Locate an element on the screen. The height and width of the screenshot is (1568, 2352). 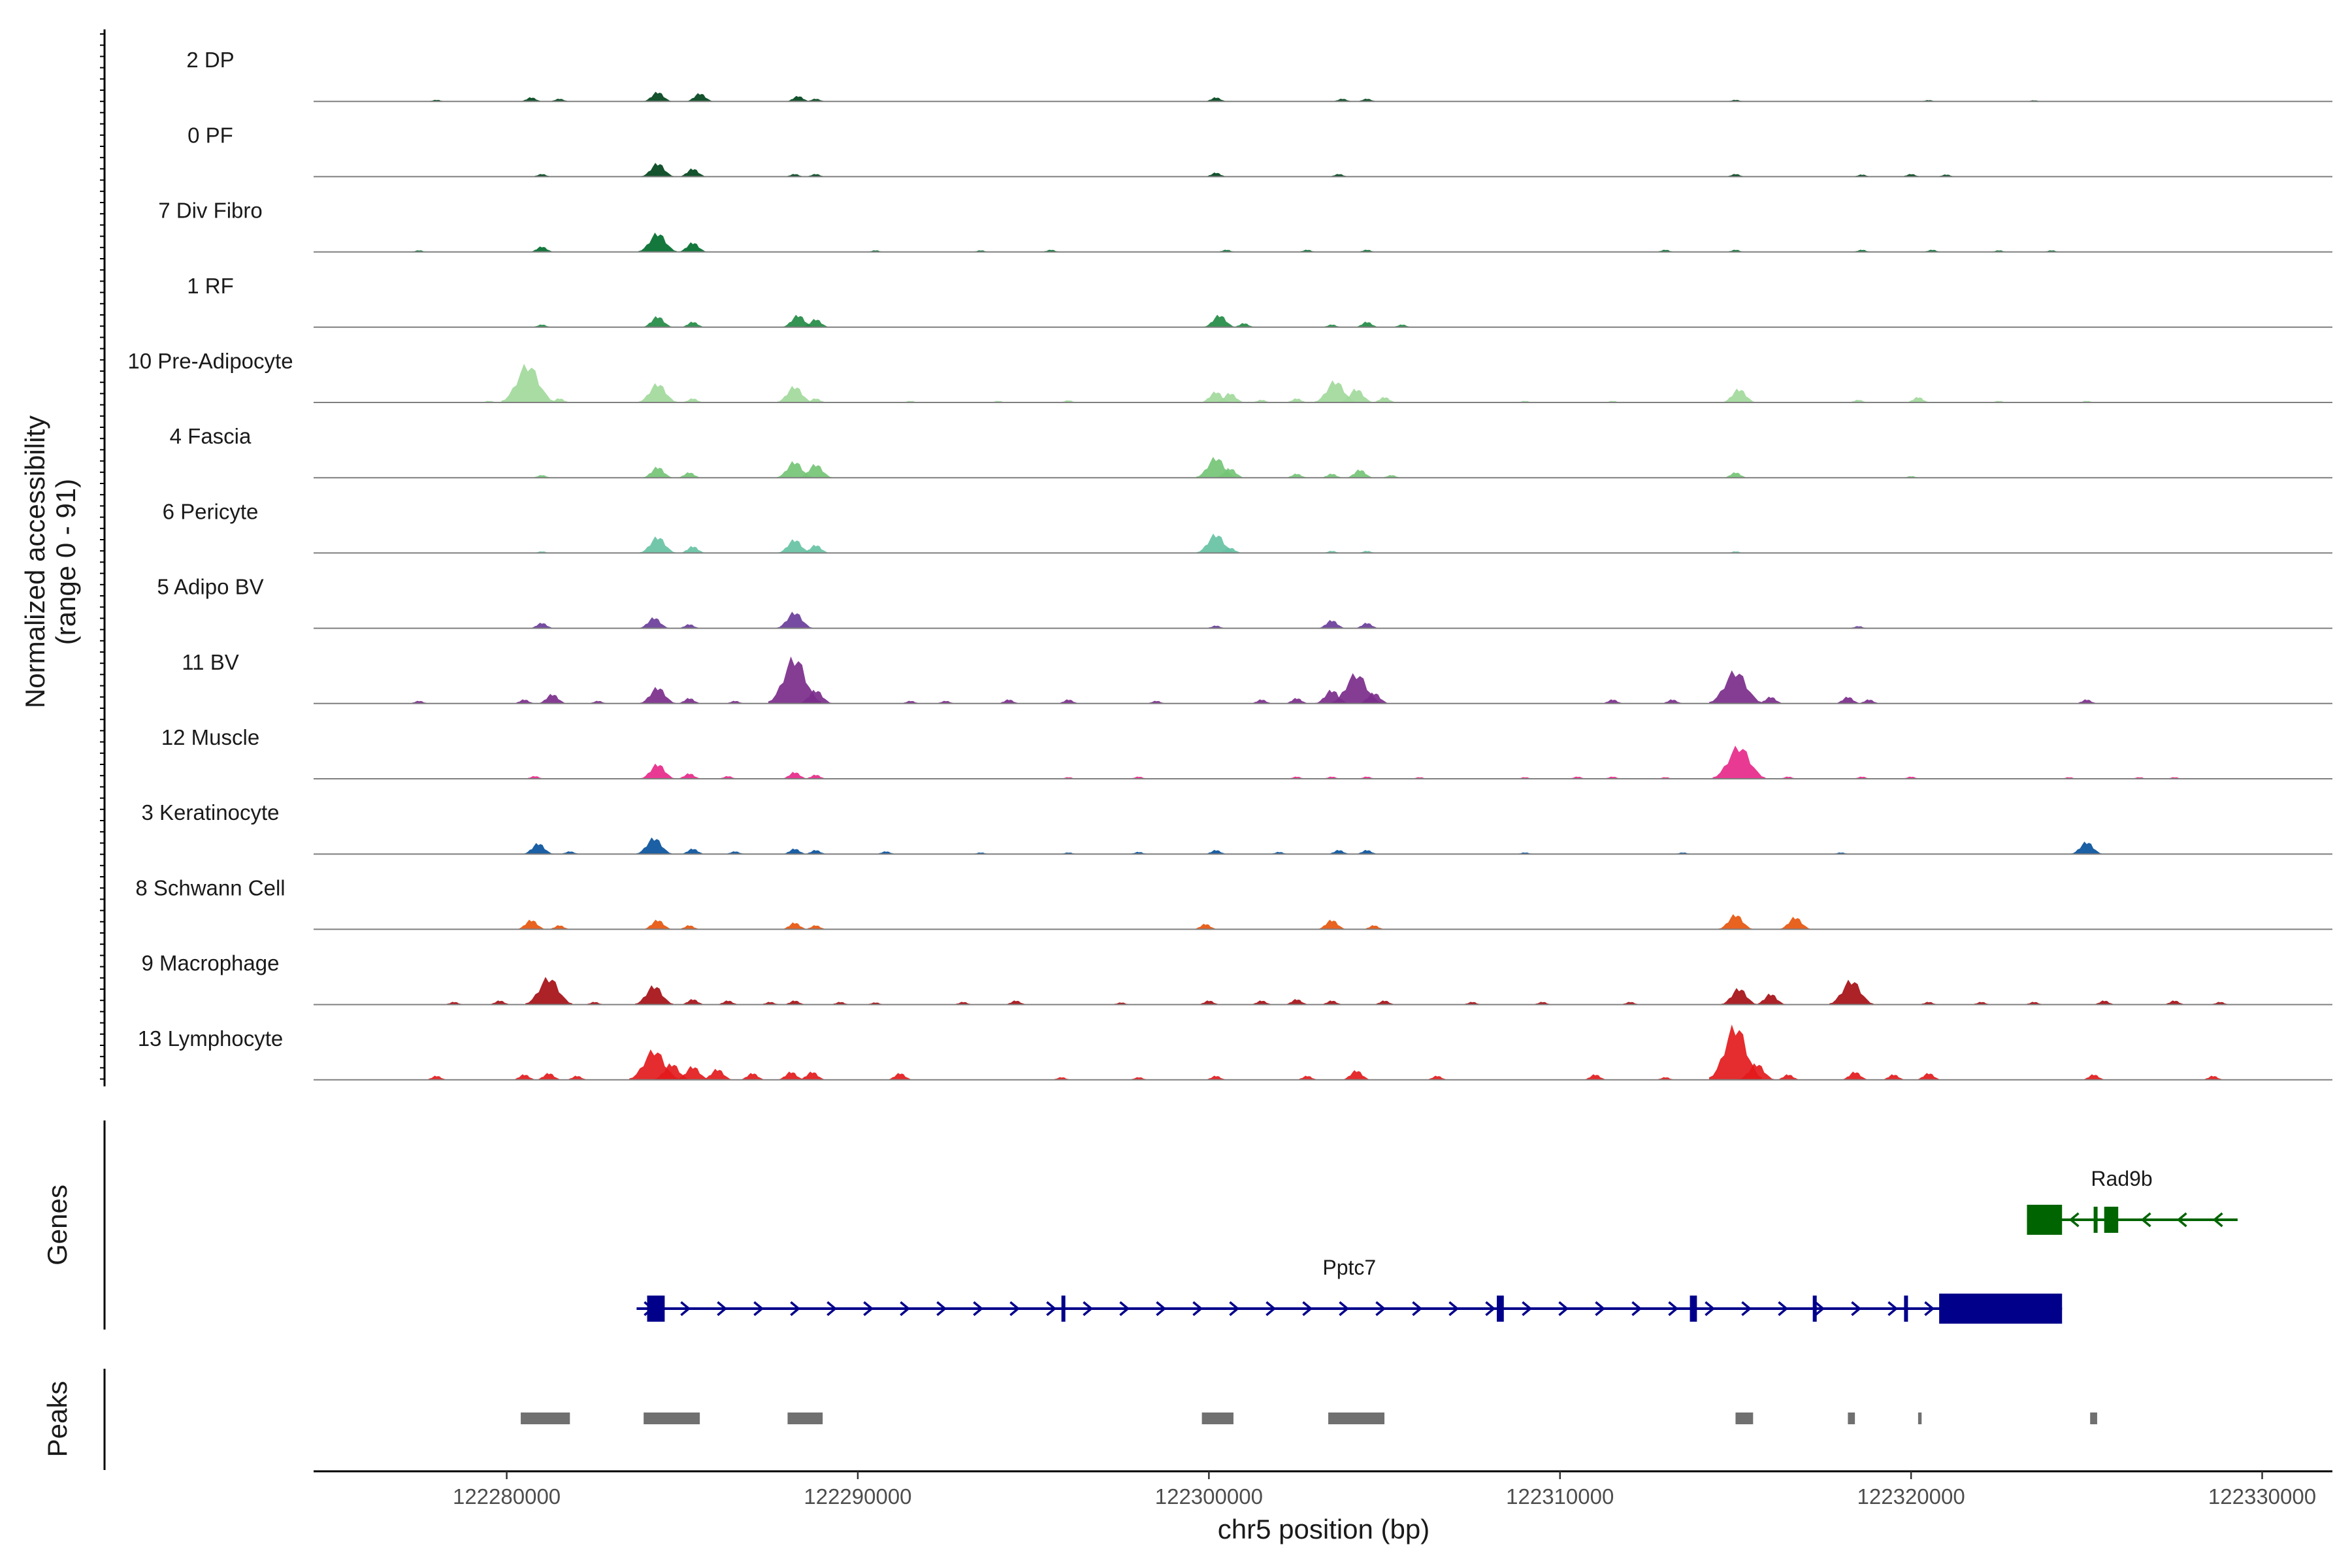
coverage-track: 5 Adipo BV is located at coordinates (1244, 602).